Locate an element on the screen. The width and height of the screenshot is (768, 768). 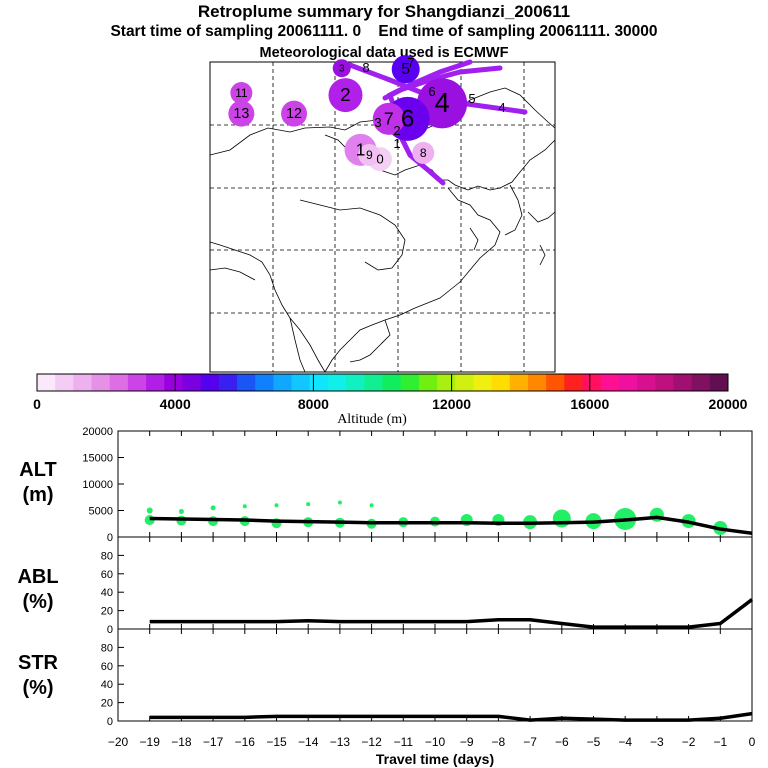
colorbar-tick-label: 0 is located at coordinates (37, 404).